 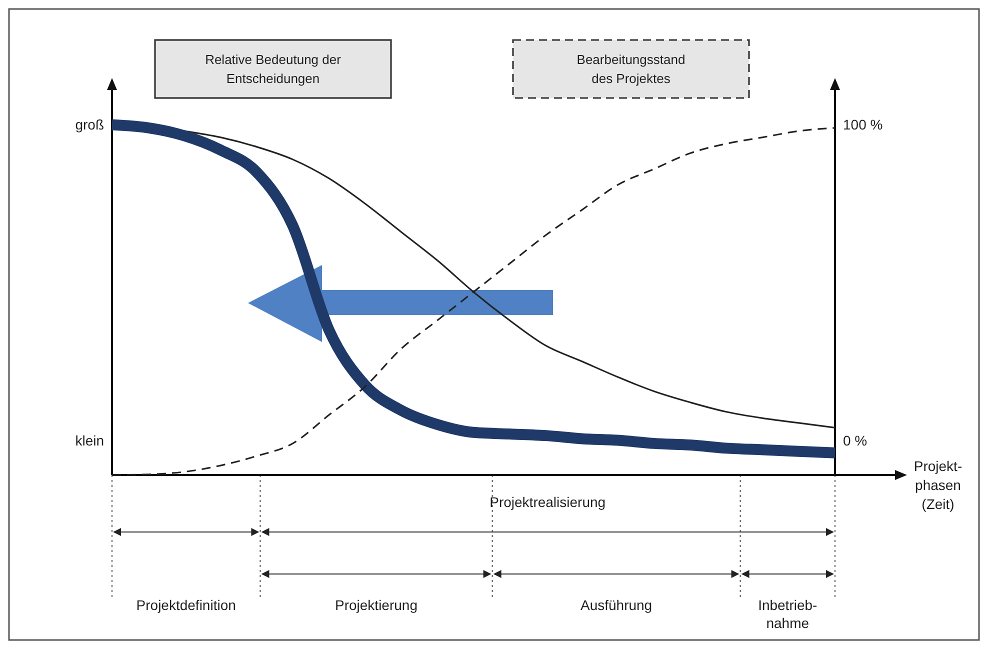 What do you see at coordinates (89, 440) in the screenshot?
I see `annotation: klein` at bounding box center [89, 440].